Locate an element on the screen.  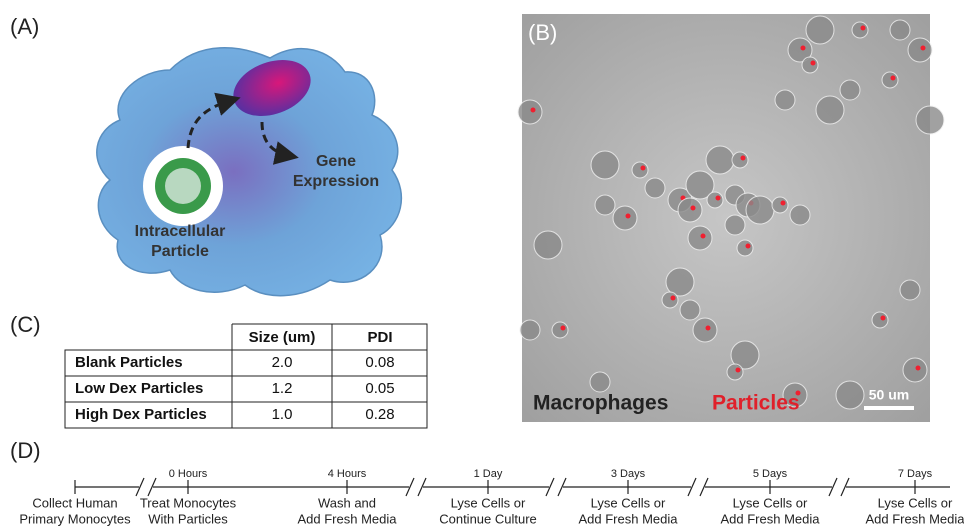
step-label: Continue Culture is located at coordinates (488, 518).